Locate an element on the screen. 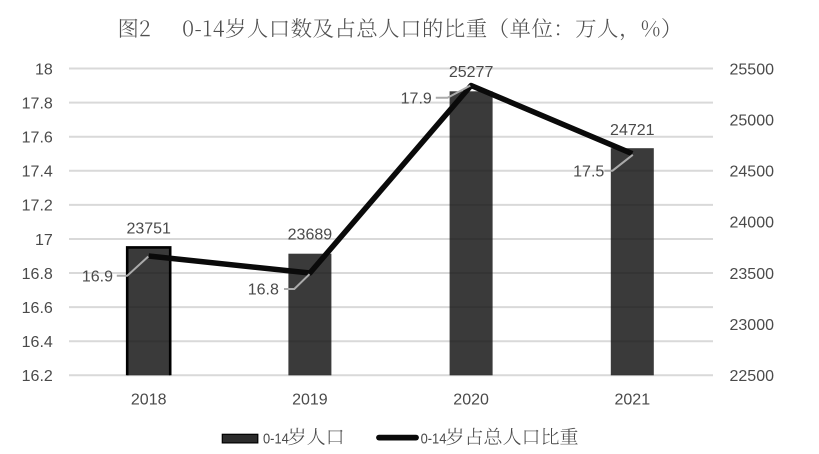 This screenshot has width=819, height=454. svg-text: 25277 is located at coordinates (471, 72).